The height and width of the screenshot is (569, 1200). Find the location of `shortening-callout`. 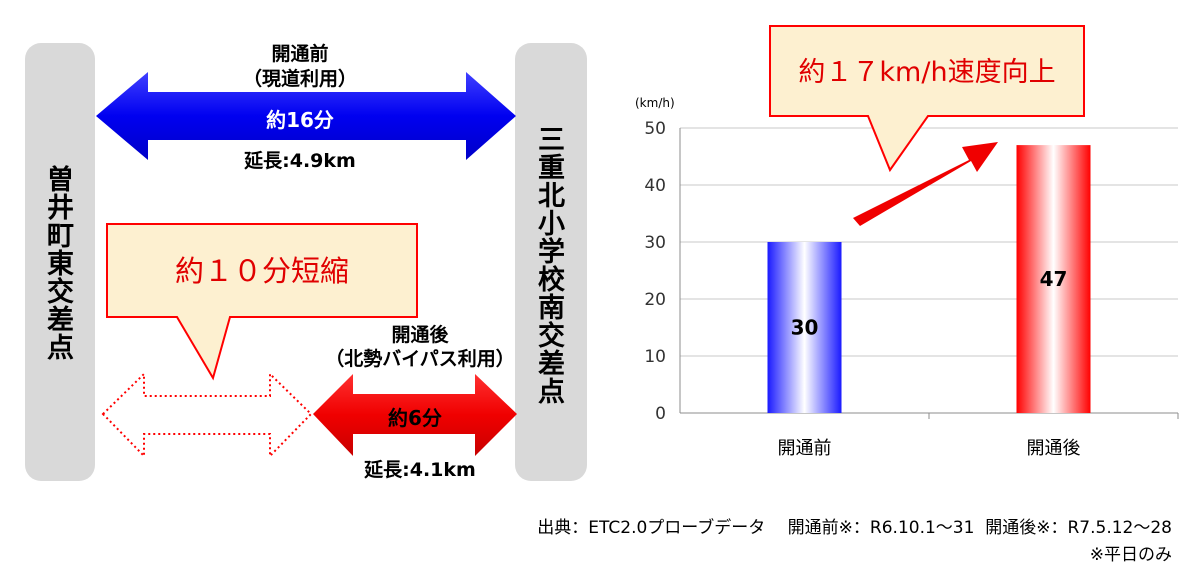

shortening-callout is located at coordinates (262, 302).